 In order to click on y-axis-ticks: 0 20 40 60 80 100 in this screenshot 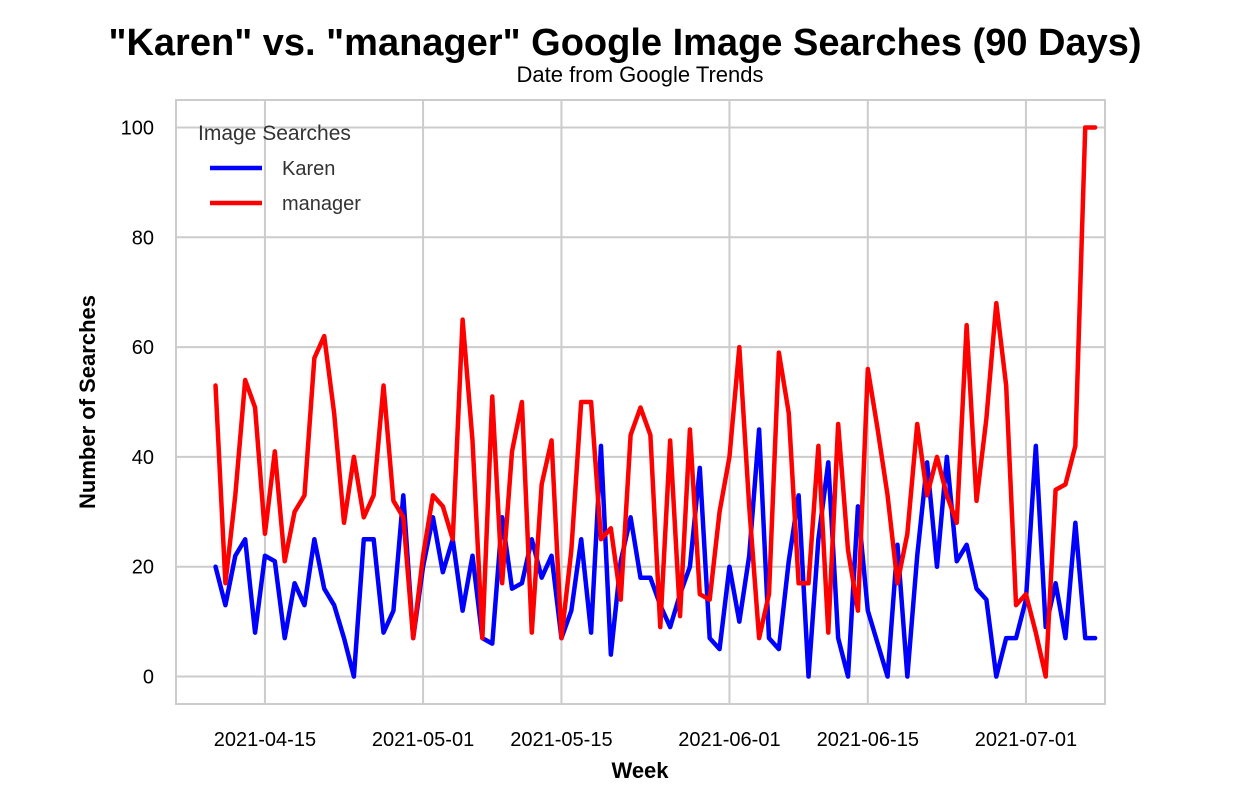, I will do `click(137, 402)`.